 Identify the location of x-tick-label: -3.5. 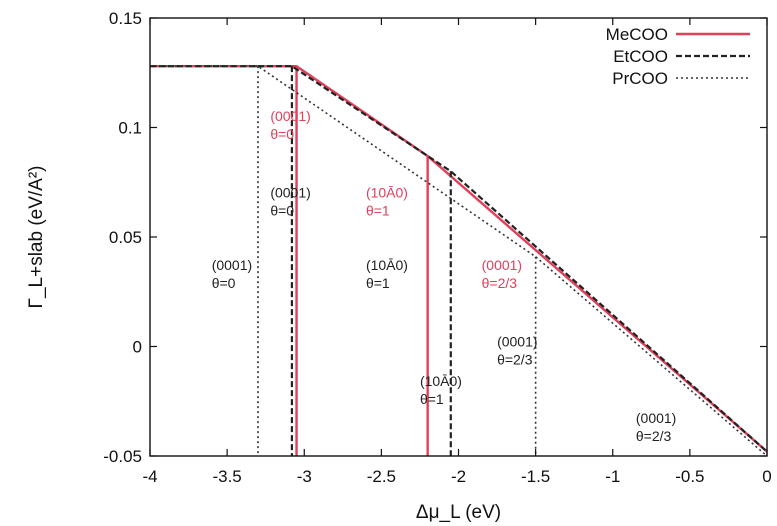
(226, 476).